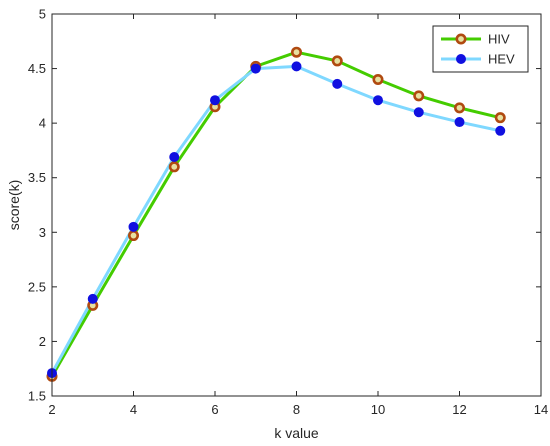 Image resolution: width=550 pixels, height=446 pixels. Describe the element at coordinates (42, 341) in the screenshot. I see `y-tick-label: 2` at that location.